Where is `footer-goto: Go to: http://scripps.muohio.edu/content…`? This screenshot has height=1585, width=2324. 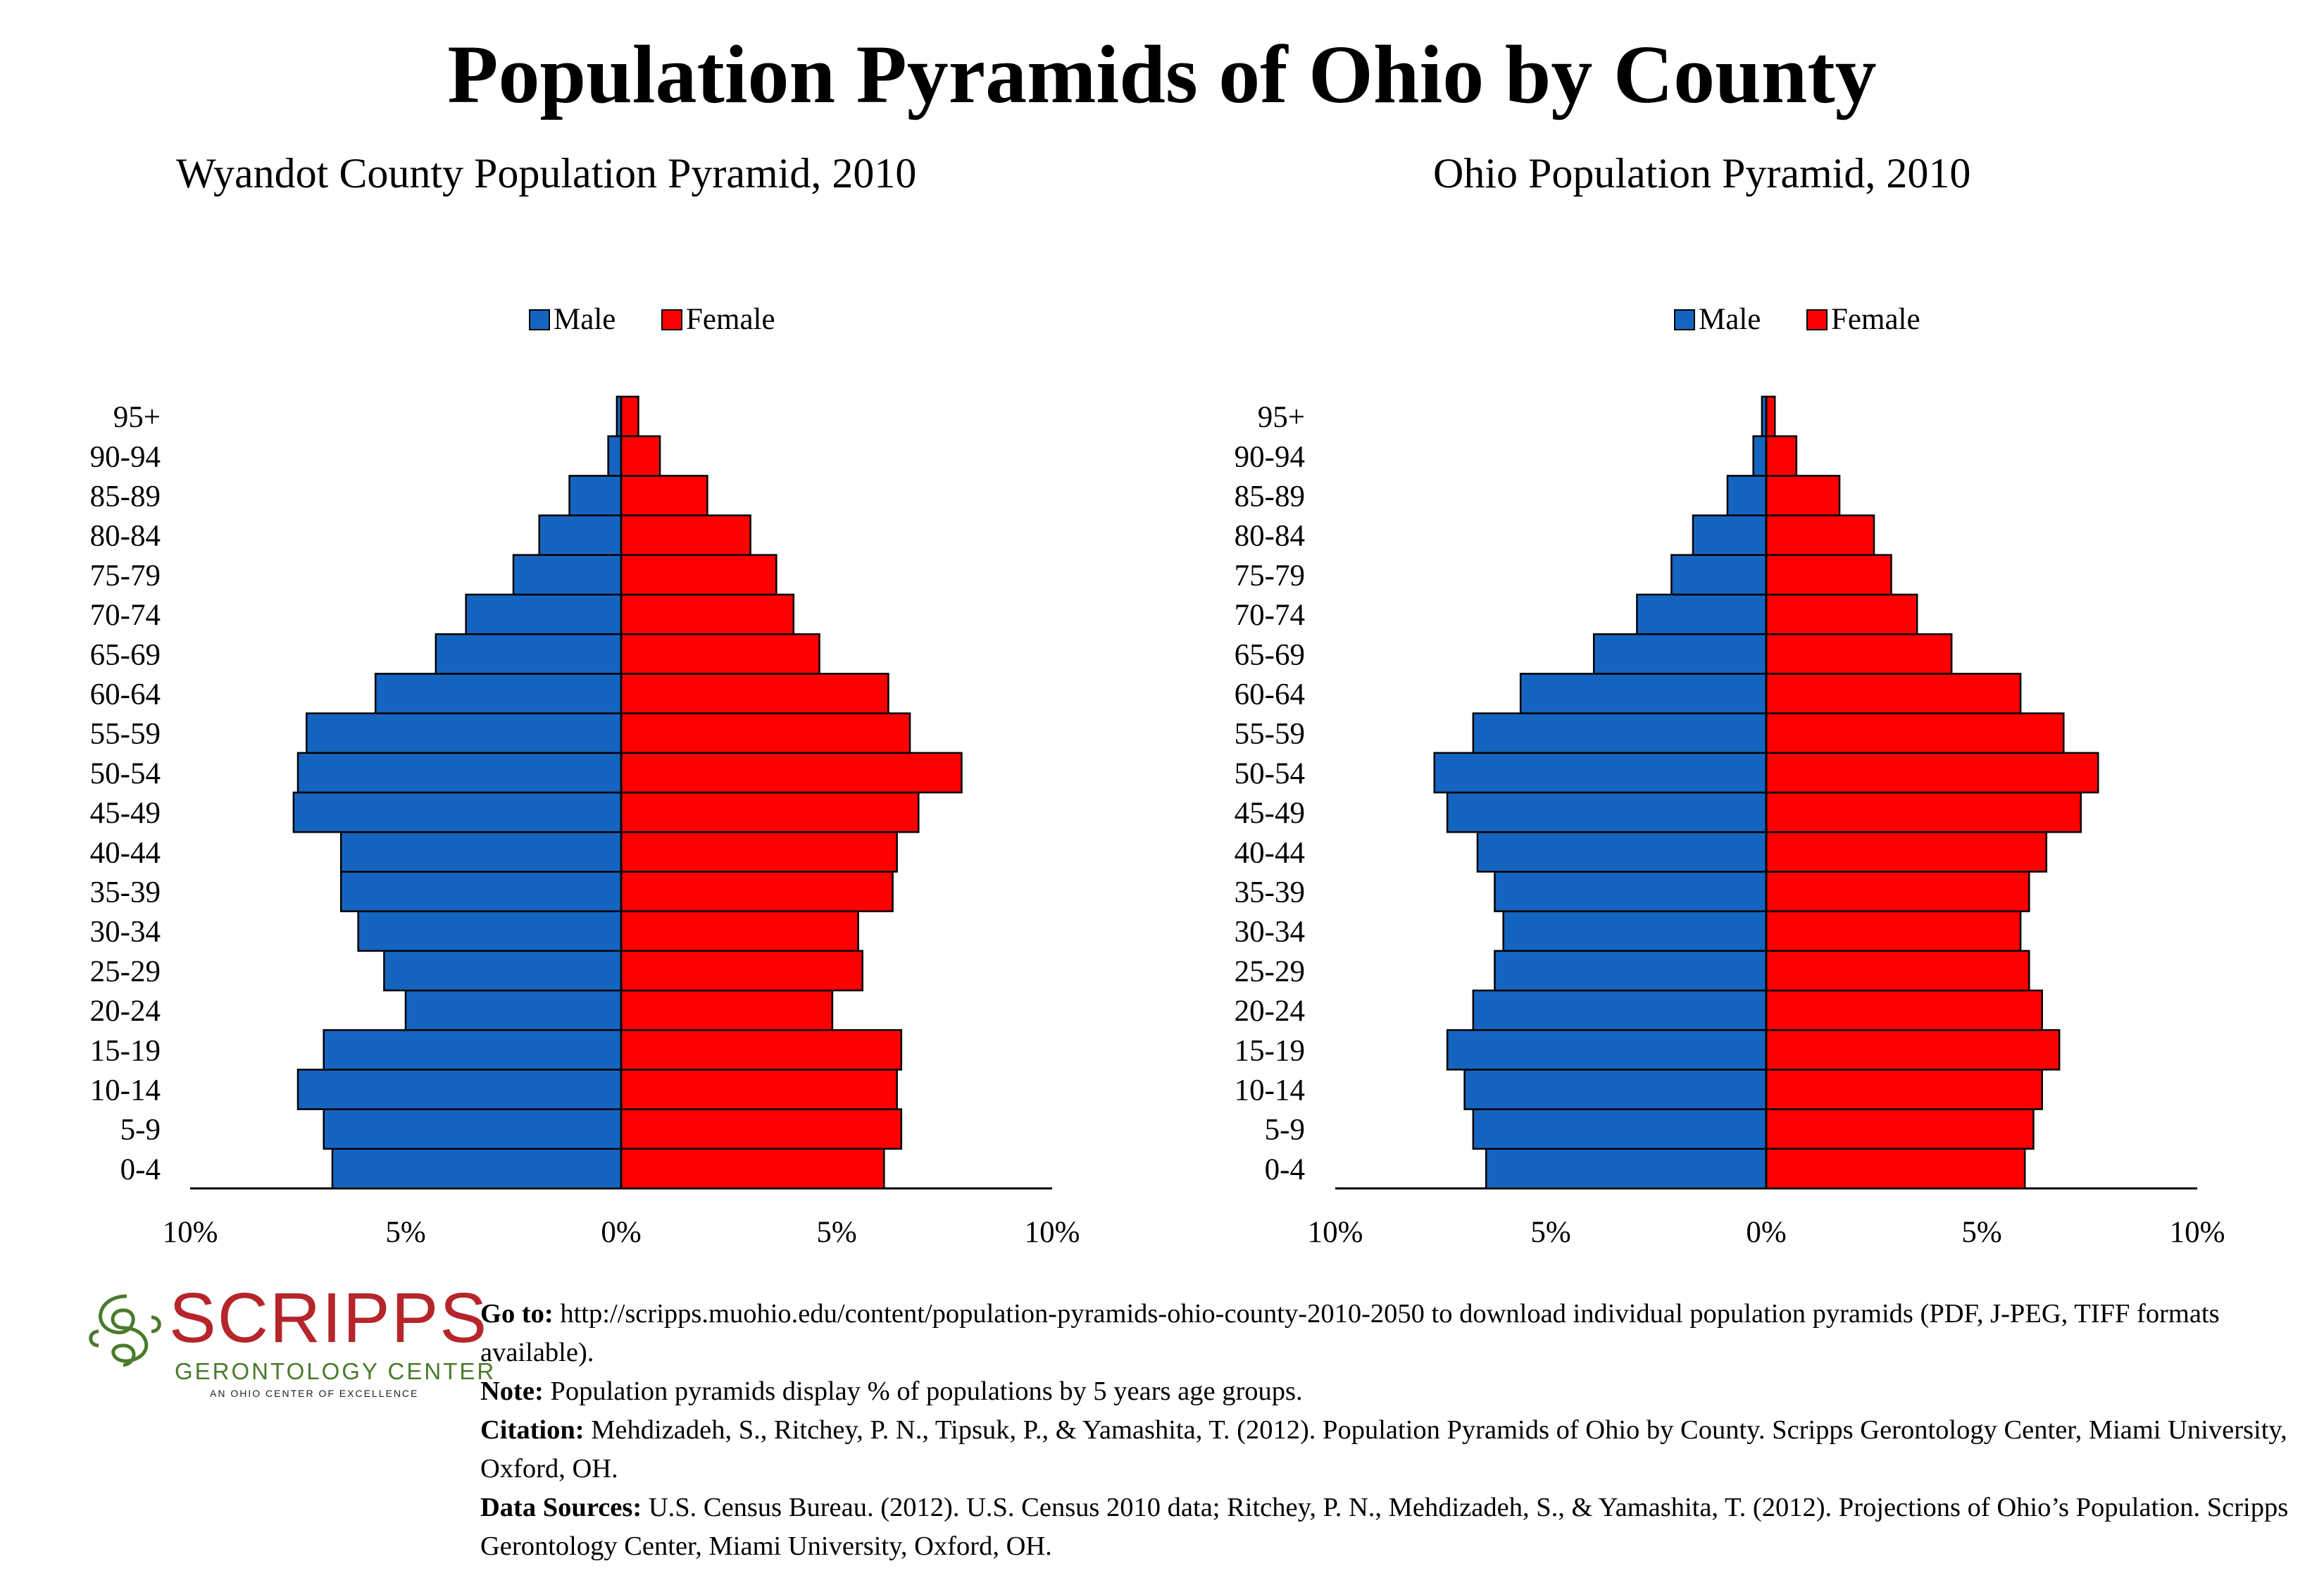
footer-goto: Go to: http://scripps.muohio.edu/content… is located at coordinates (1395, 1333).